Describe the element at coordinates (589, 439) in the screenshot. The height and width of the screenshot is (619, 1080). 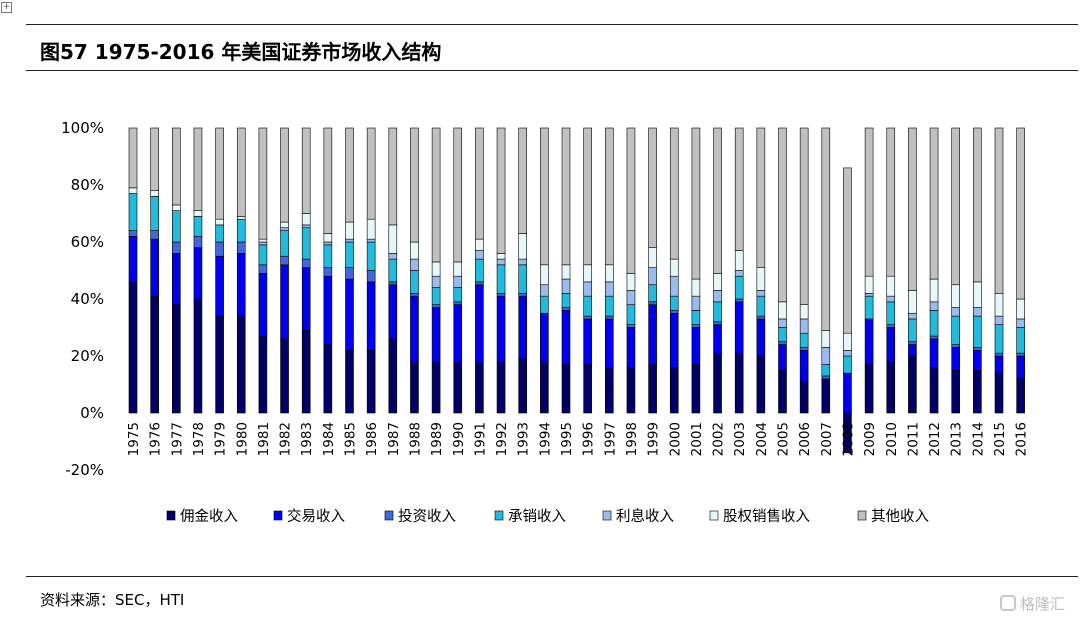
I see `x-tick-label: 1996` at that location.